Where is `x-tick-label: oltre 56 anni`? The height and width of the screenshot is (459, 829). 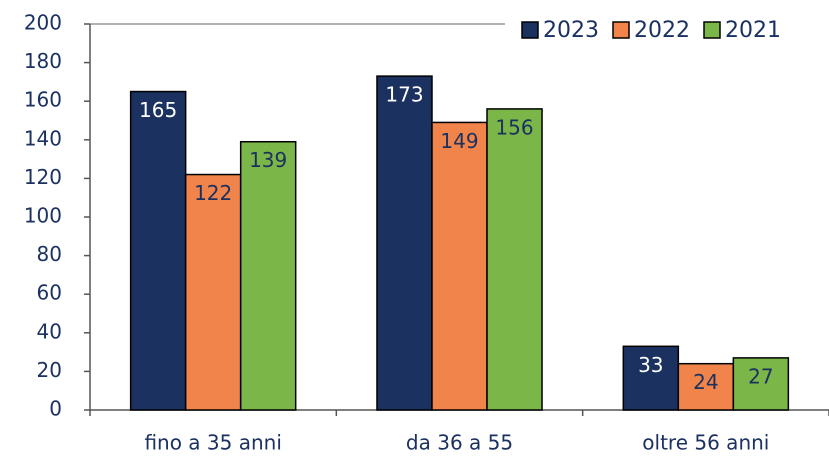
x-tick-label: oltre 56 anni is located at coordinates (705, 443).